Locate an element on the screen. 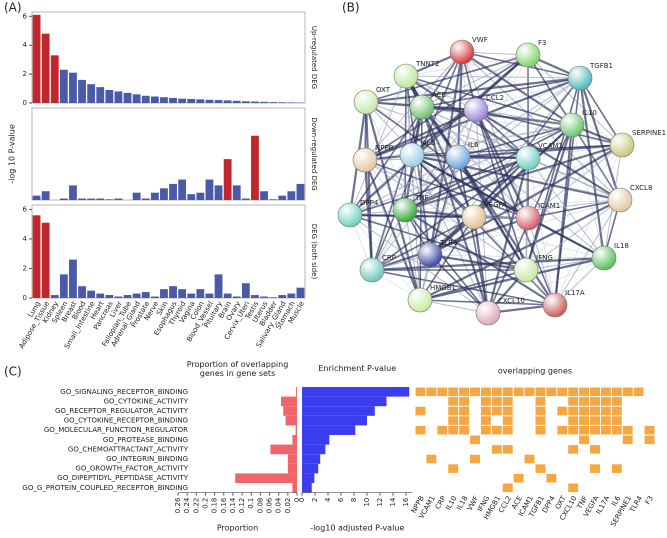  panel-label: (A) is located at coordinates (13, 8).